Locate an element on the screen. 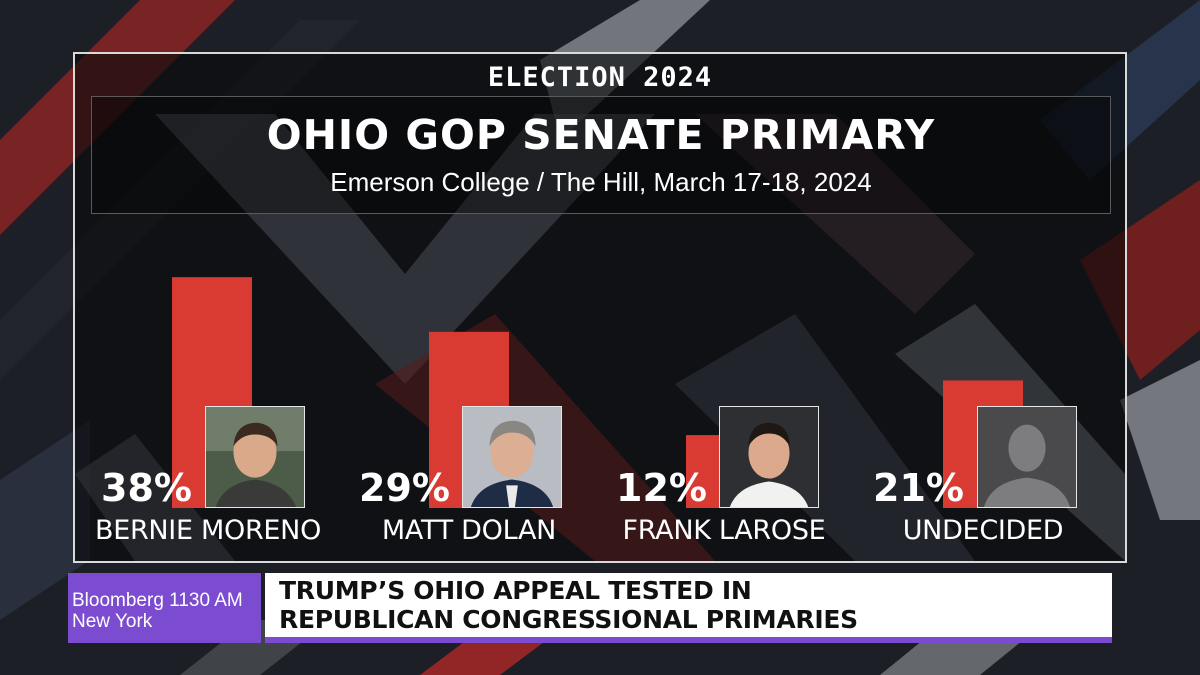  headline-rule is located at coordinates (688, 640).